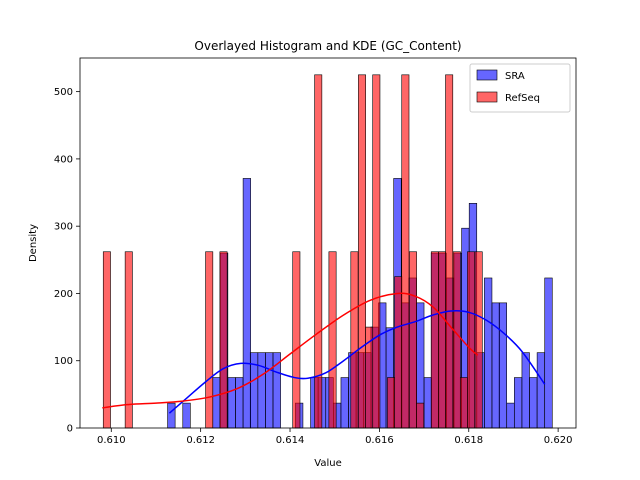 The height and width of the screenshot is (480, 640). What do you see at coordinates (515, 76) in the screenshot?
I see `legend-label-sra: SRA` at bounding box center [515, 76].